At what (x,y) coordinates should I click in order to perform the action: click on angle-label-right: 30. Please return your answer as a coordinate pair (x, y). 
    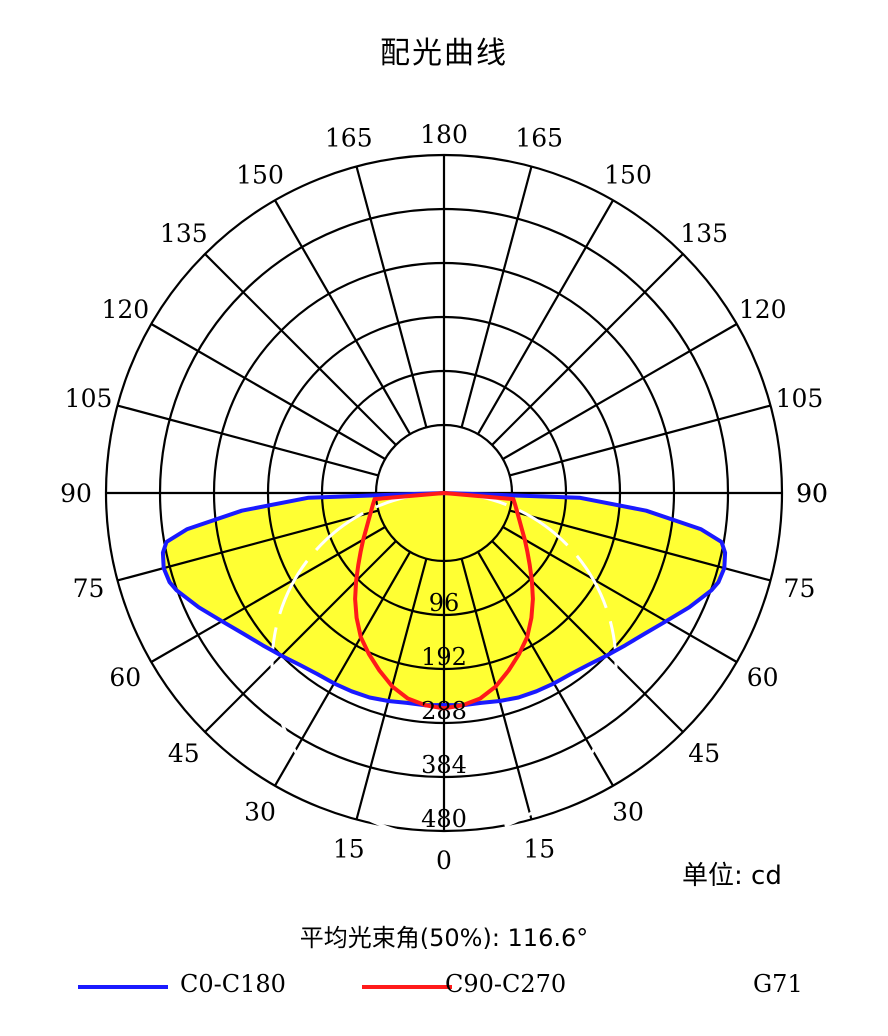
    Looking at the image, I should click on (628, 812).